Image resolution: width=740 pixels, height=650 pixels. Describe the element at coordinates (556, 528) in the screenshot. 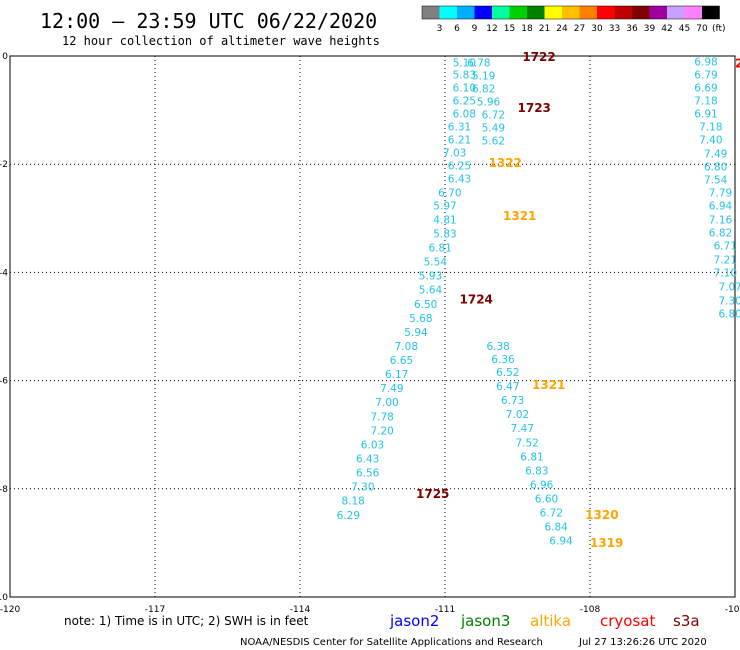

I see `swh-value-label: 6.84` at that location.